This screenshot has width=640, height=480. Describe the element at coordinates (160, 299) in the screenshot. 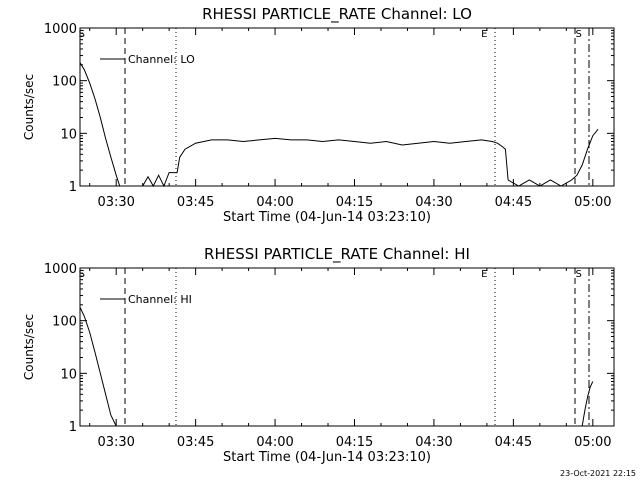

I see `legend-label: Channel: HI` at that location.